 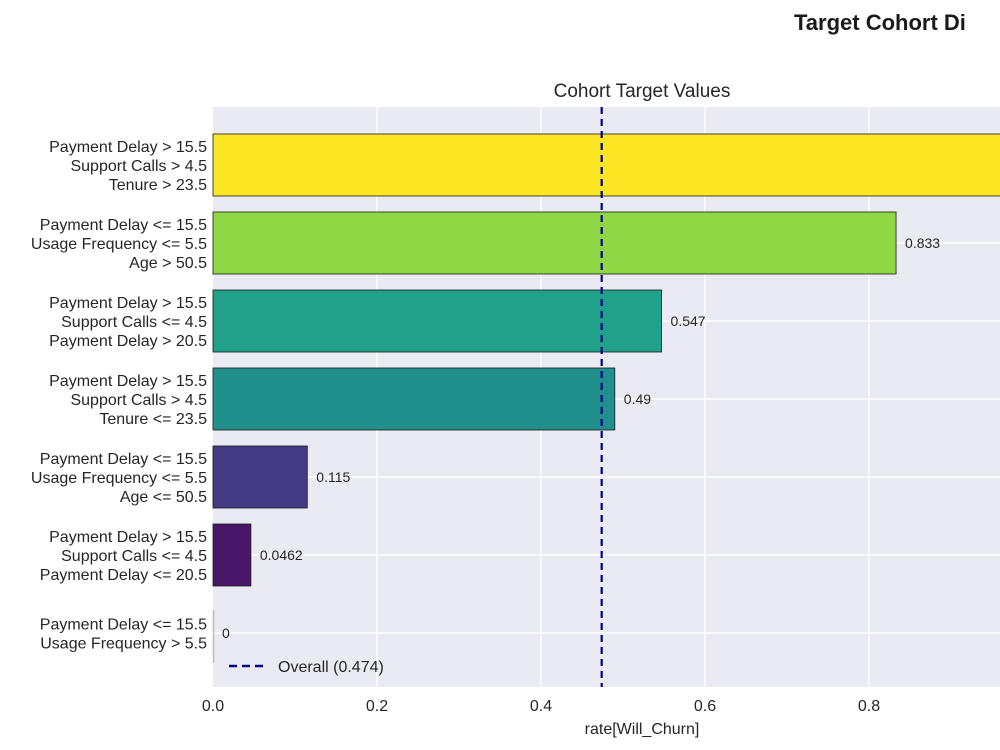 What do you see at coordinates (688, 321) in the screenshot?
I see `bar-value-label: 0.547` at bounding box center [688, 321].